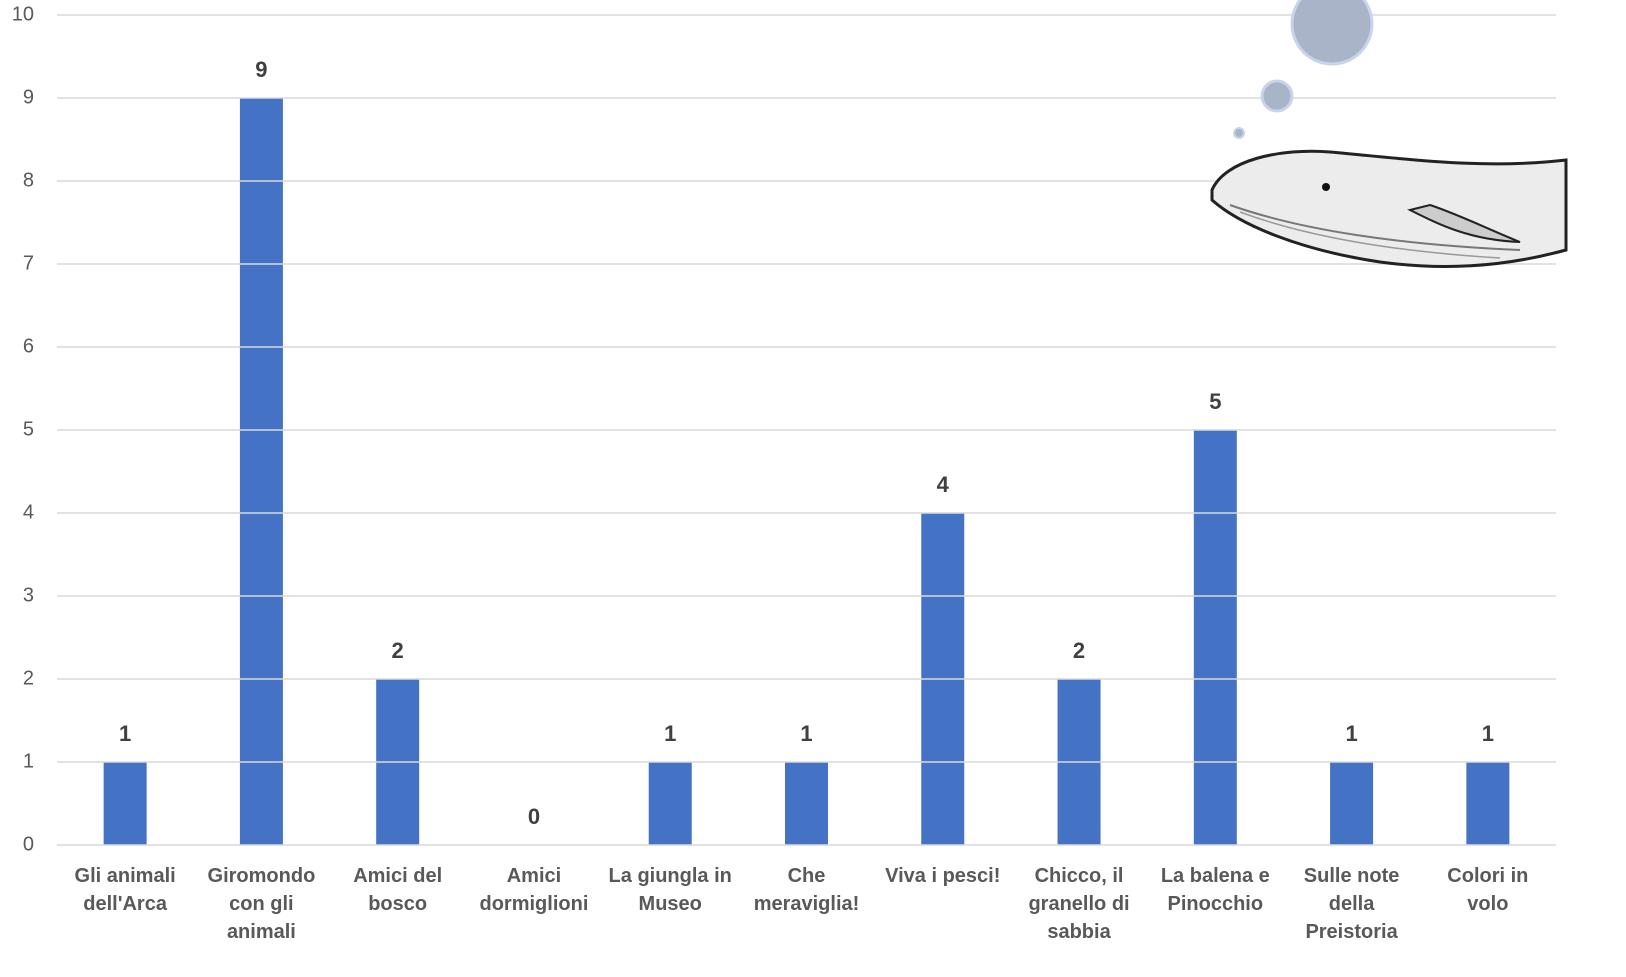 Image resolution: width=1626 pixels, height=977 pixels. I want to click on y-tick-label: 10, so click(23, 14).